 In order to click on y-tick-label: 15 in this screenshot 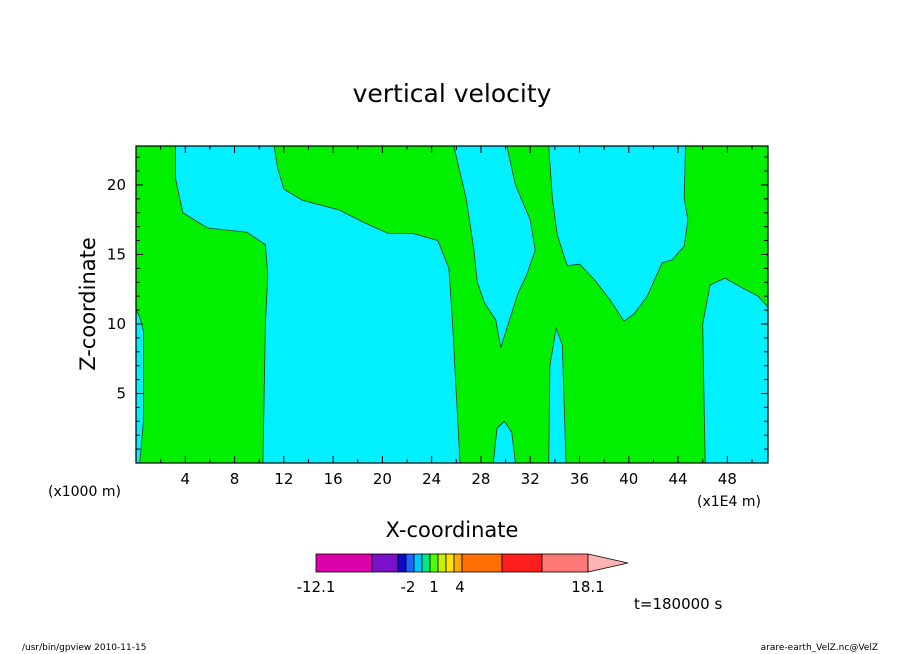, I will do `click(116, 254)`.